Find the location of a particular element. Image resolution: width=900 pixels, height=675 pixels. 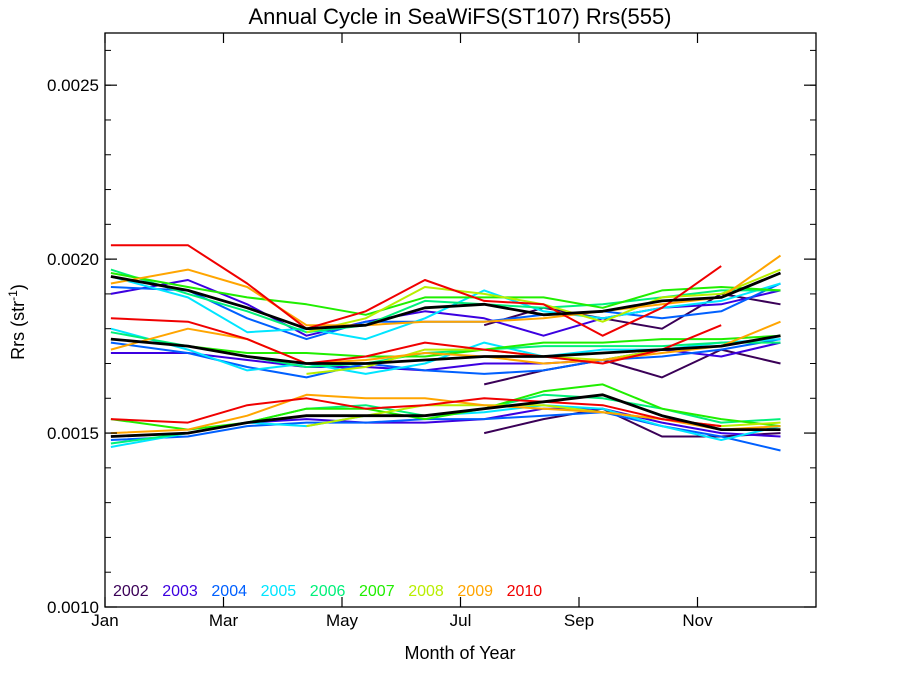

chart-title: Annual Cycle in SeaWiFS(ST107) Rrs(555) is located at coordinates (459, 16).